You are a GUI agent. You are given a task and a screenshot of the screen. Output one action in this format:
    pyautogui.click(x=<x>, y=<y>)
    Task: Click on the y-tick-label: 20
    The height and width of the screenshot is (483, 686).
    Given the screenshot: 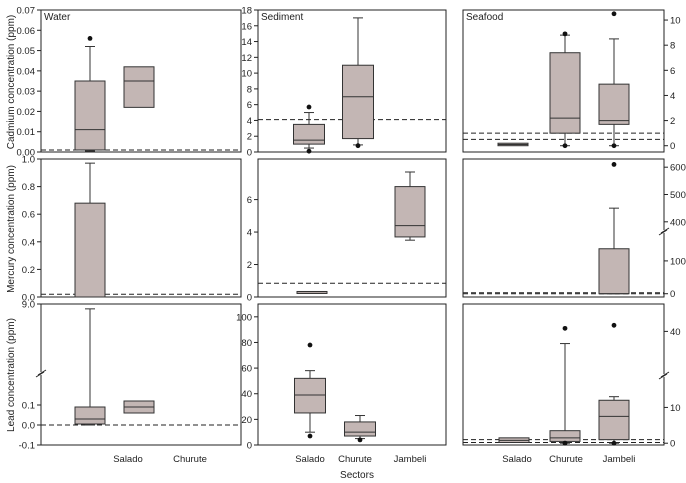 What is the action you would take?
    pyautogui.click(x=246, y=420)
    